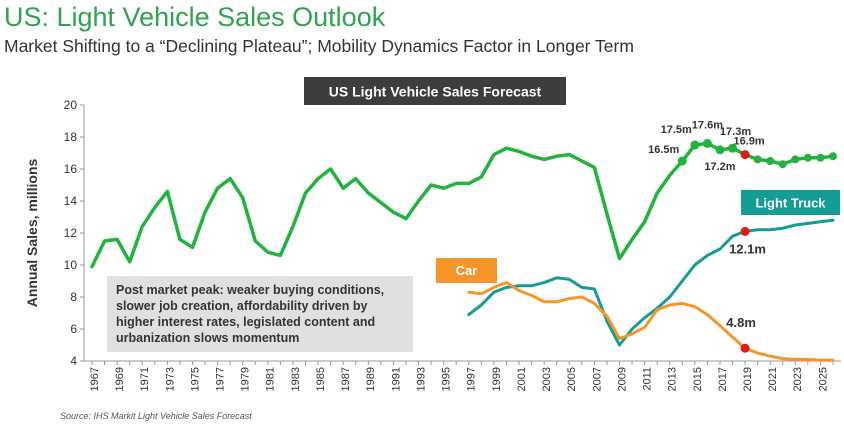 This screenshot has height=426, width=844. Describe the element at coordinates (773, 379) in the screenshot. I see `x-tick-label: 2021` at that location.